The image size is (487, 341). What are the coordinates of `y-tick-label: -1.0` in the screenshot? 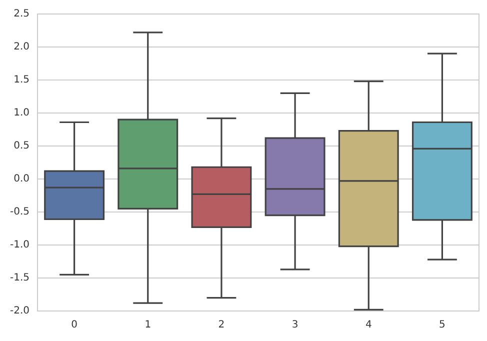 It's located at (20, 245).